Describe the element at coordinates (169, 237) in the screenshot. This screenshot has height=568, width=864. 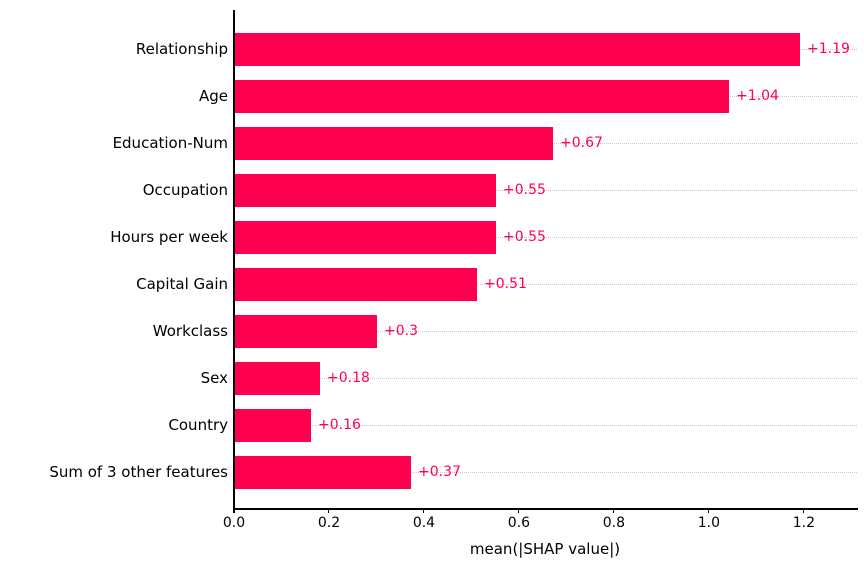
I see `feature-label: Hours per week` at that location.